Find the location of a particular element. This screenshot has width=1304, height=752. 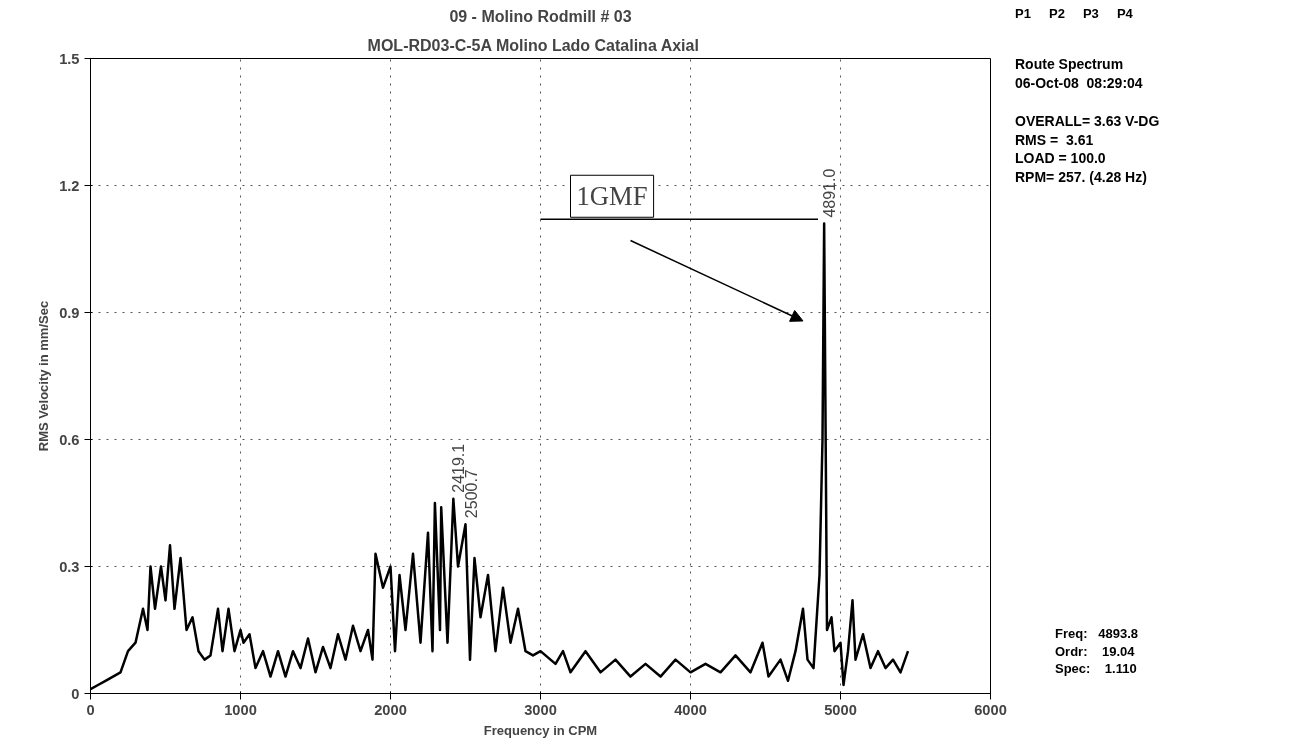

text: P1 P2 P3 P4 is located at coordinates (1074, 13).